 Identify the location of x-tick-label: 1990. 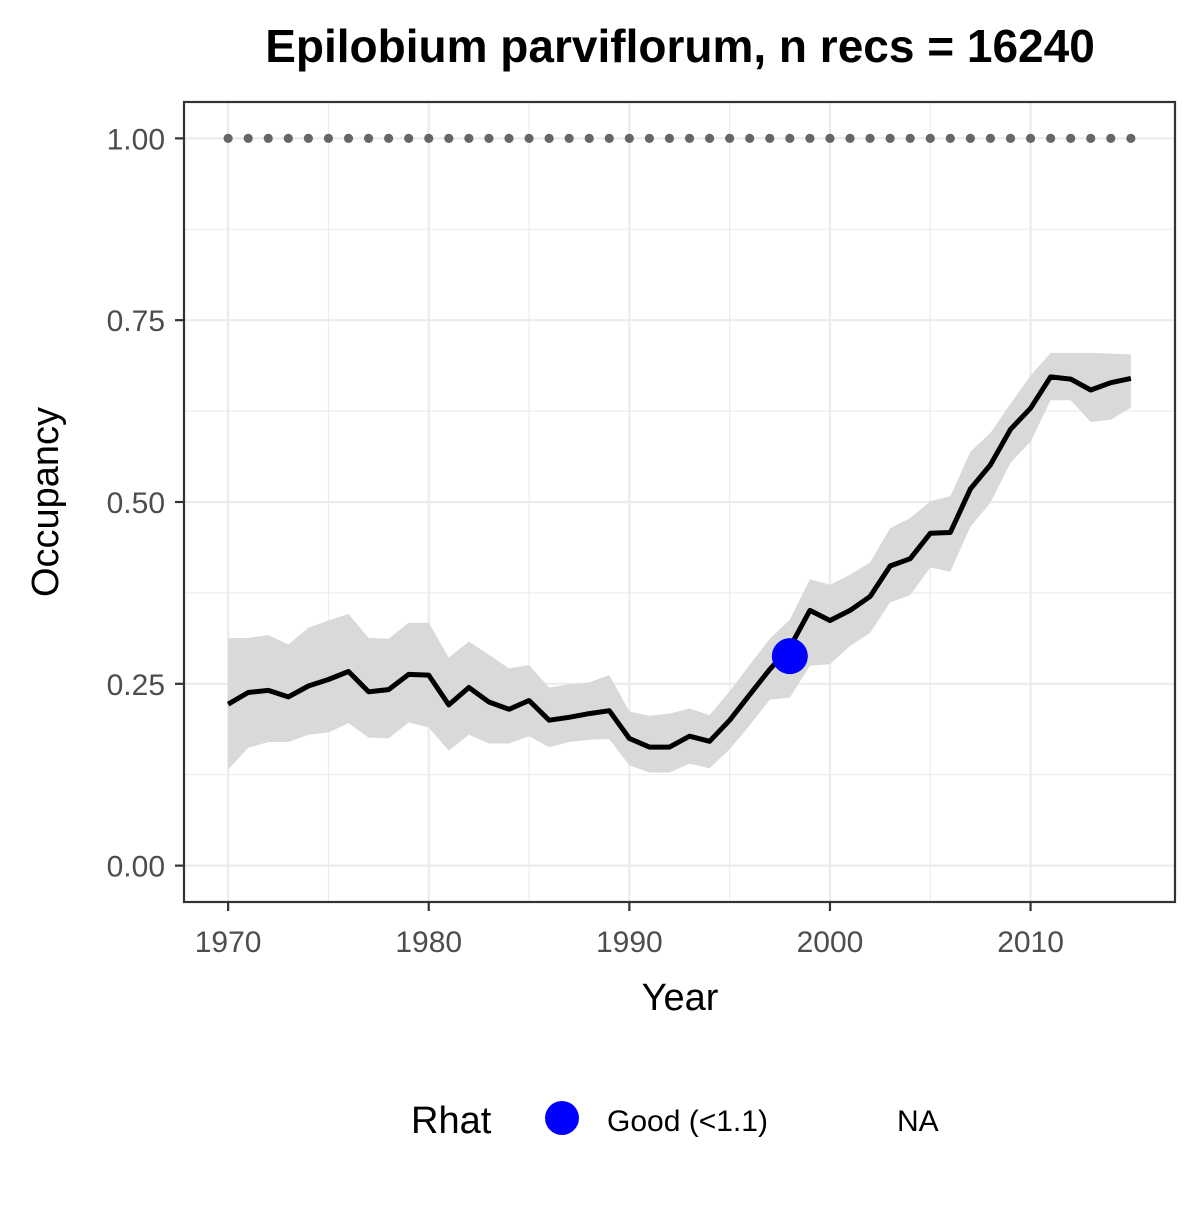
(629, 942).